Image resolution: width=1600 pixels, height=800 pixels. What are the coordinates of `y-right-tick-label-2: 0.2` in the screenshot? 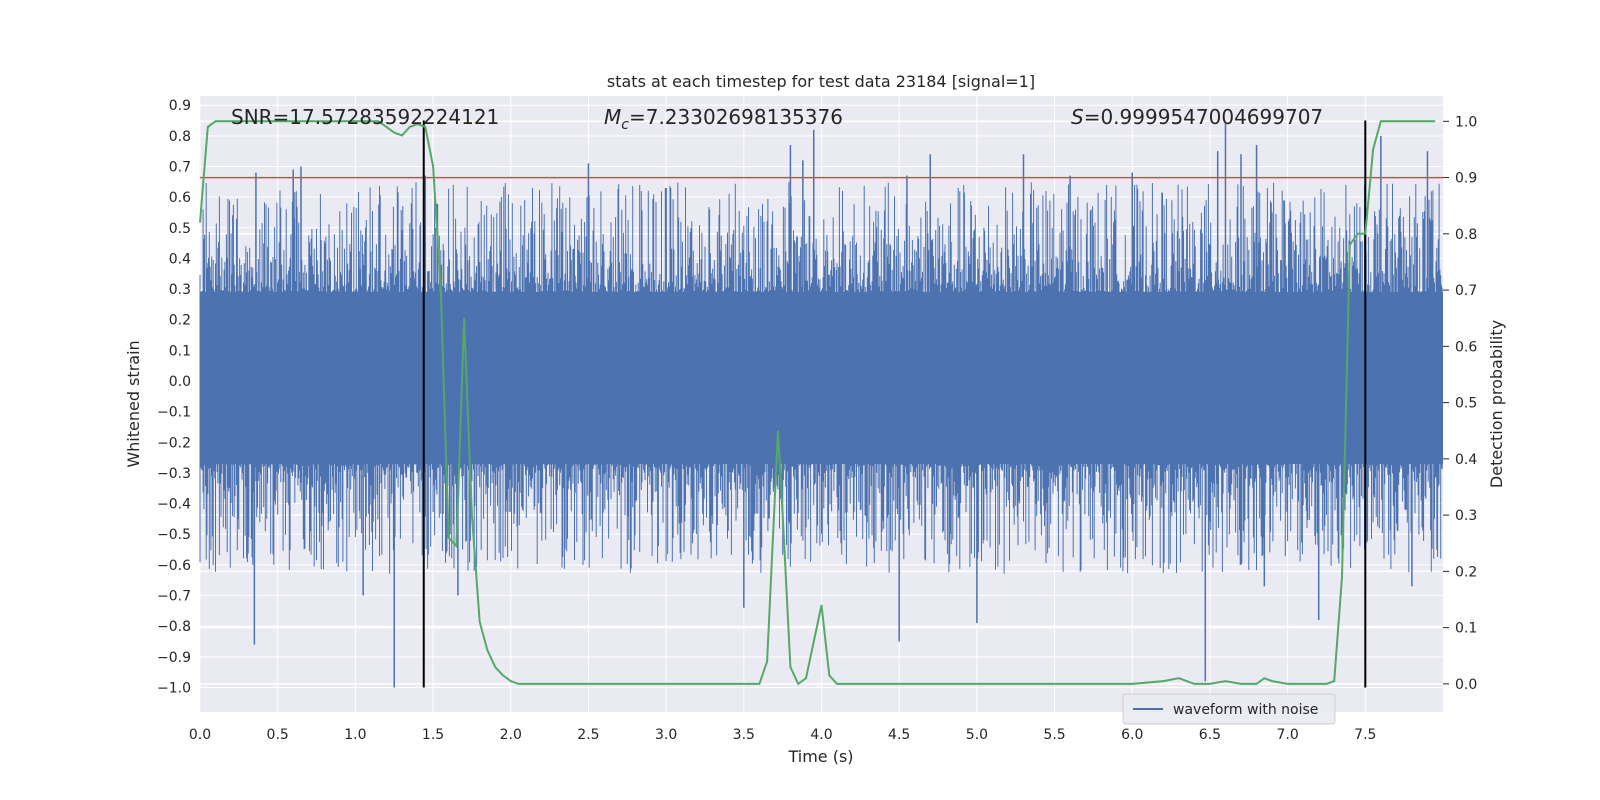 It's located at (1466, 572).